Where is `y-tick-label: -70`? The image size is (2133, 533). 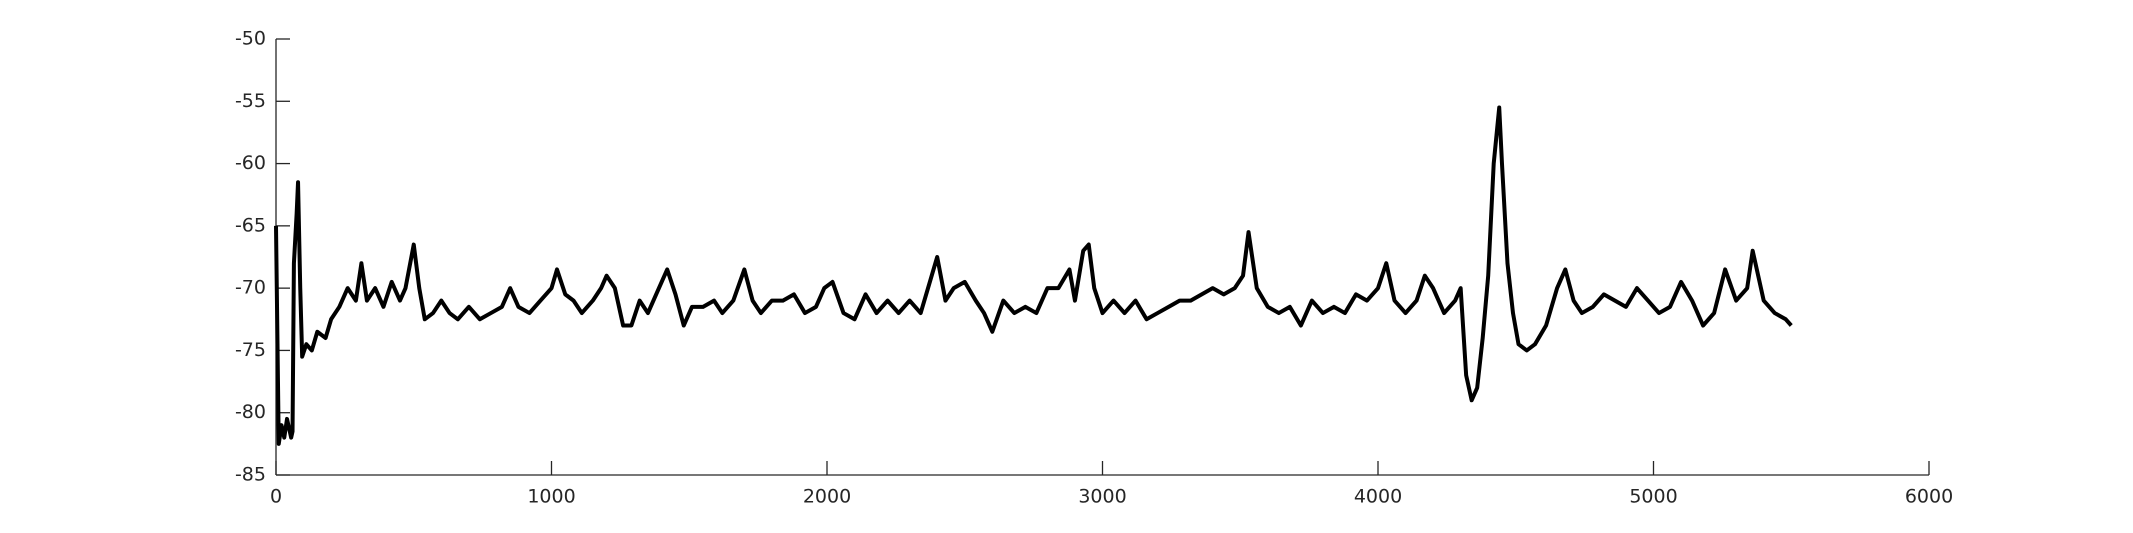
y-tick-label: -70 is located at coordinates (250, 288).